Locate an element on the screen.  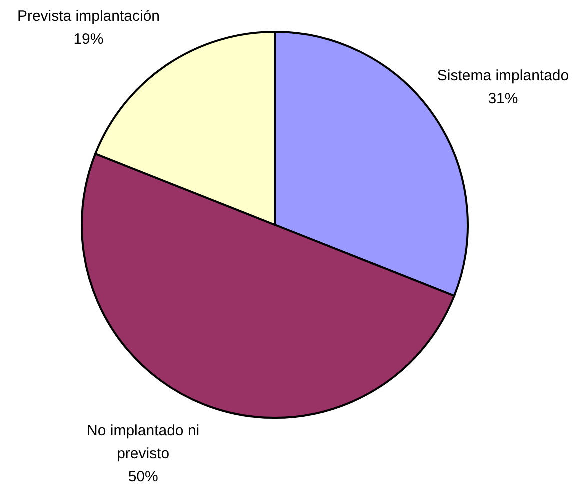
slice-label: Sistema implantado is located at coordinates (503, 76).